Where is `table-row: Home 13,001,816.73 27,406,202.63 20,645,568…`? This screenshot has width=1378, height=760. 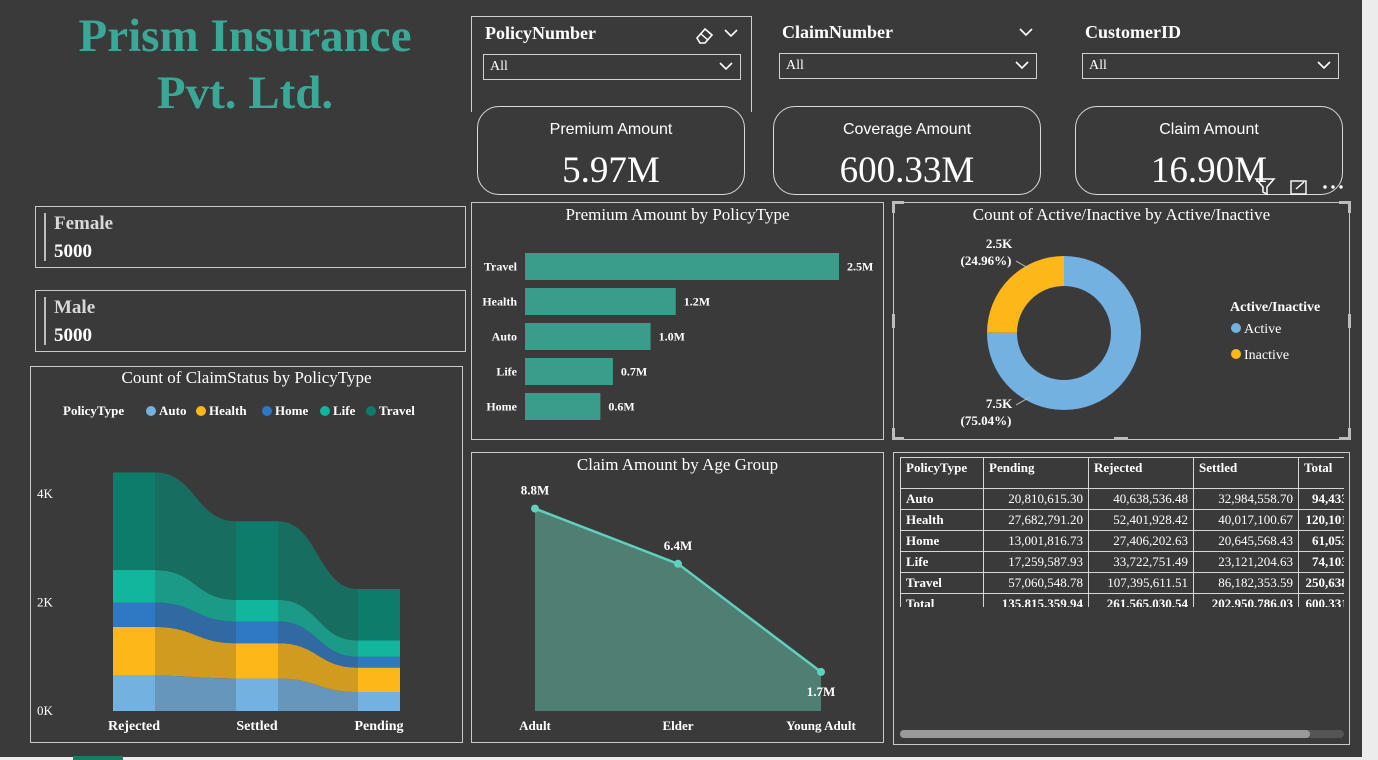 table-row: Home 13,001,816.73 27,406,202.63 20,645,568… is located at coordinates (1122, 541).